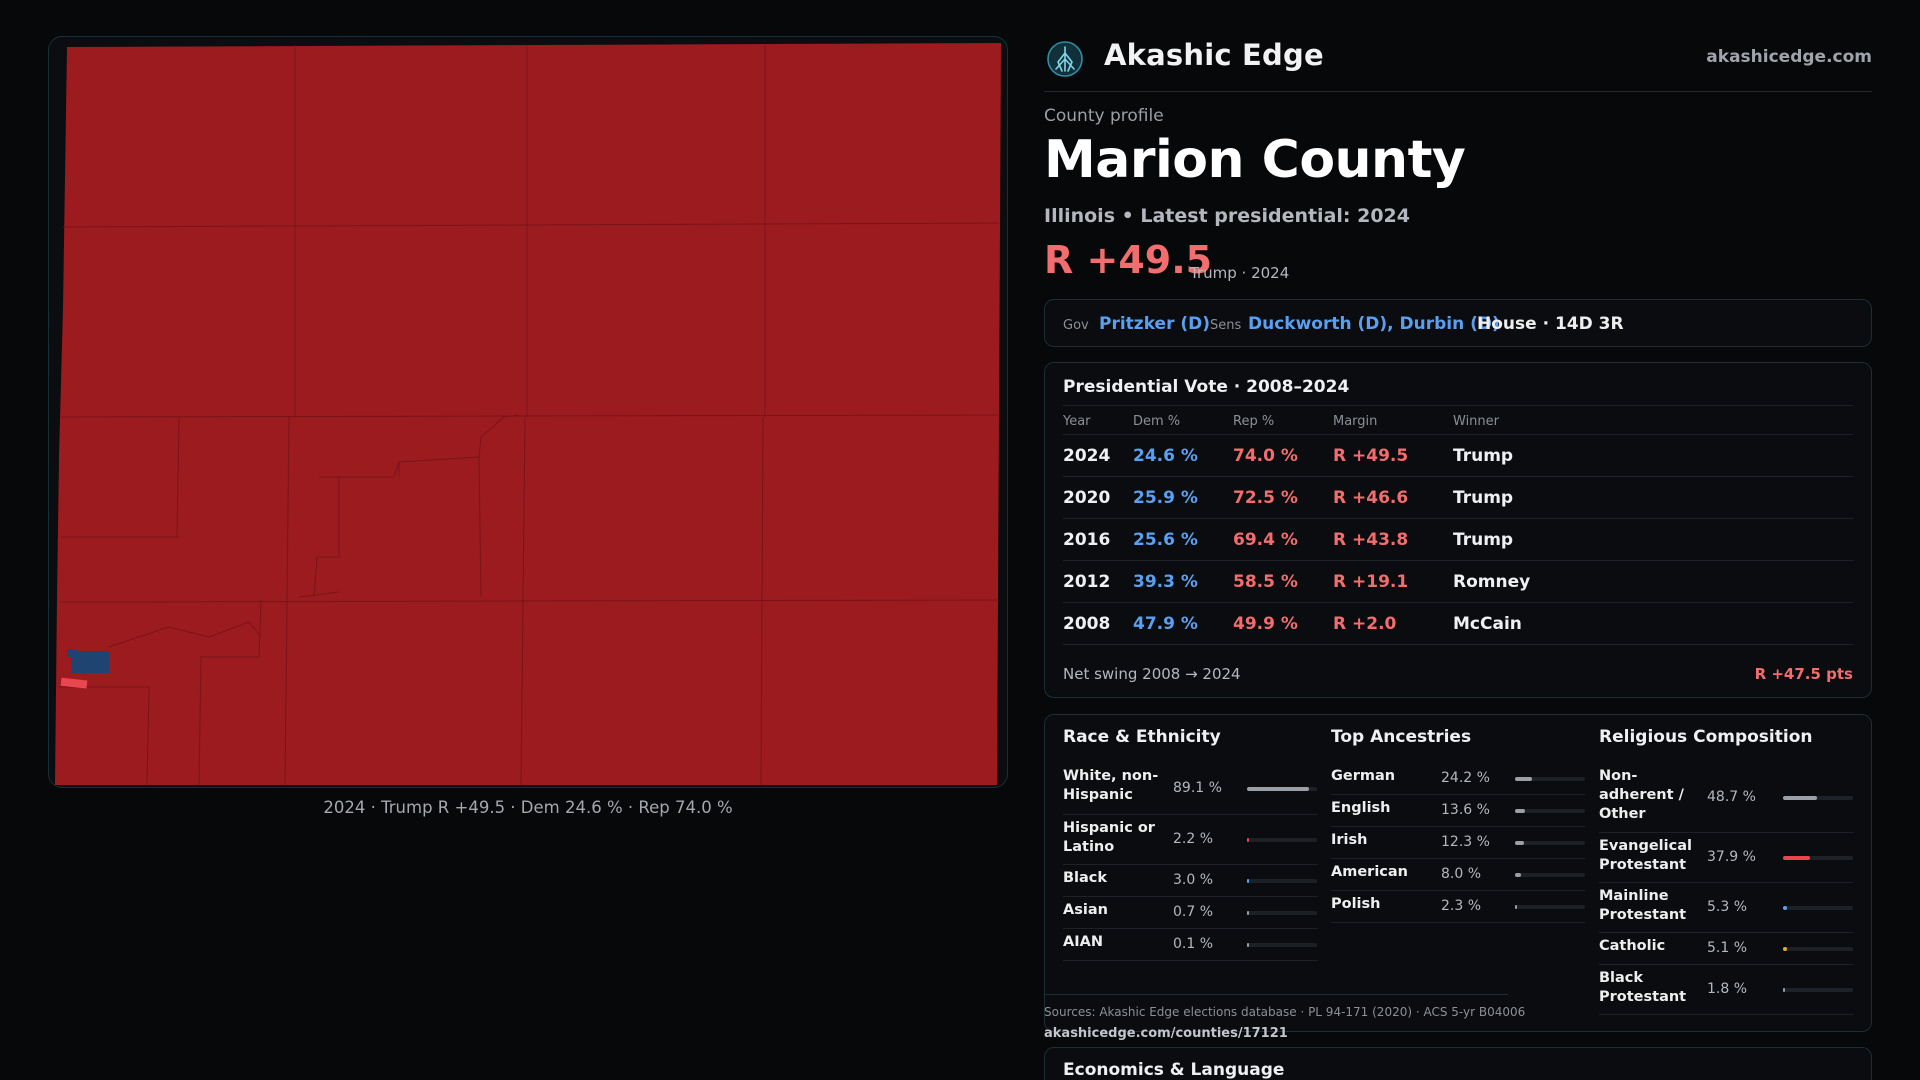 This screenshot has width=1920, height=1080. What do you see at coordinates (1726, 798) in the screenshot?
I see `list-item: Non-adherent / Other 48.7 %` at bounding box center [1726, 798].